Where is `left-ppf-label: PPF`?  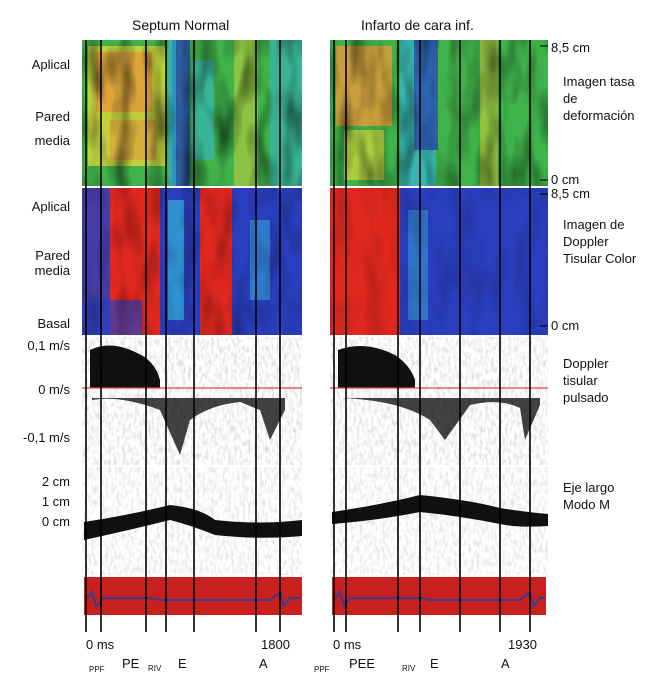
left-ppf-label: PPF is located at coordinates (97, 669).